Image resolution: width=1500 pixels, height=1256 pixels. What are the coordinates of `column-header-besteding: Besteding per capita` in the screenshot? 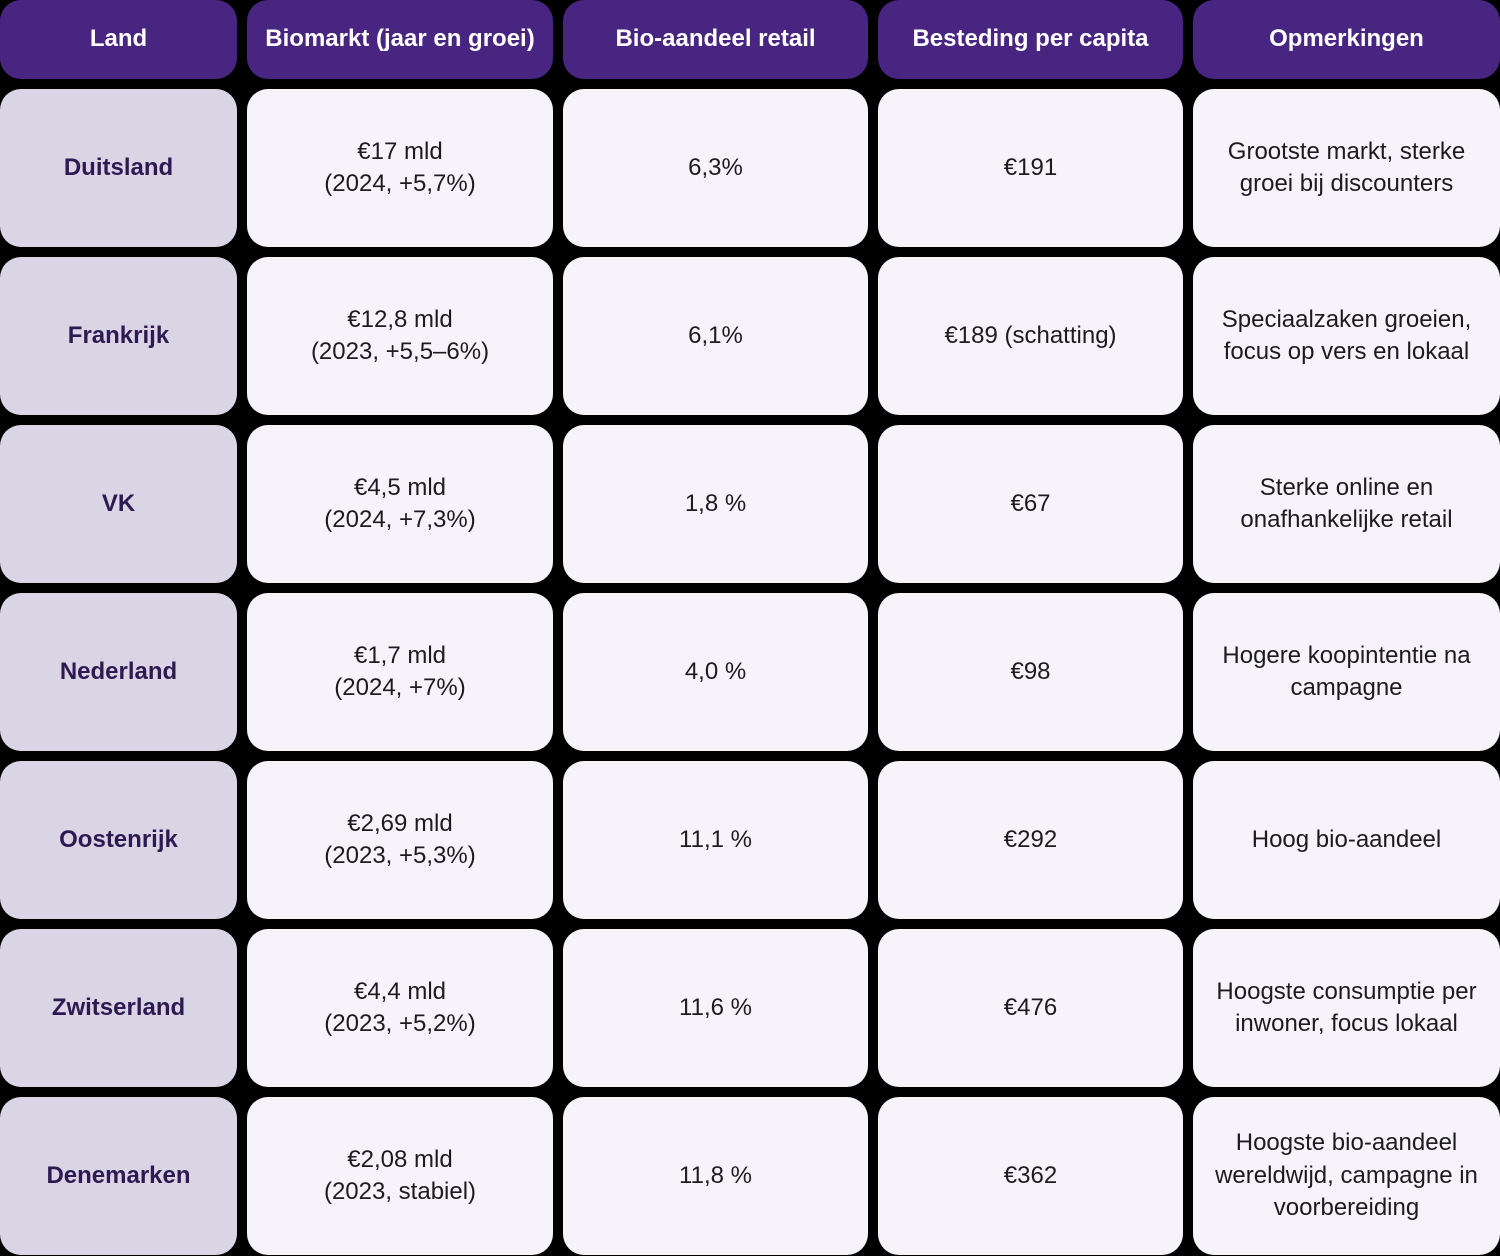 It's located at (1030, 39).